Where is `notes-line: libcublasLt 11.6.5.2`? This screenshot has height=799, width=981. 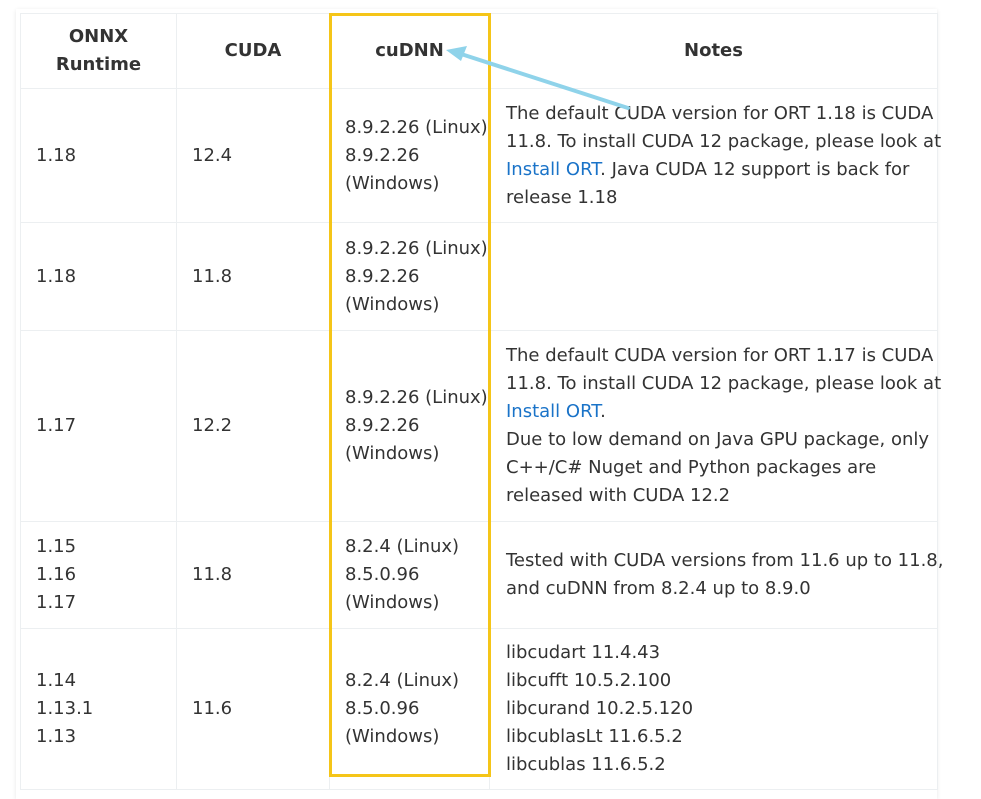 notes-line: libcublasLt 11.6.5.2 is located at coordinates (716, 737).